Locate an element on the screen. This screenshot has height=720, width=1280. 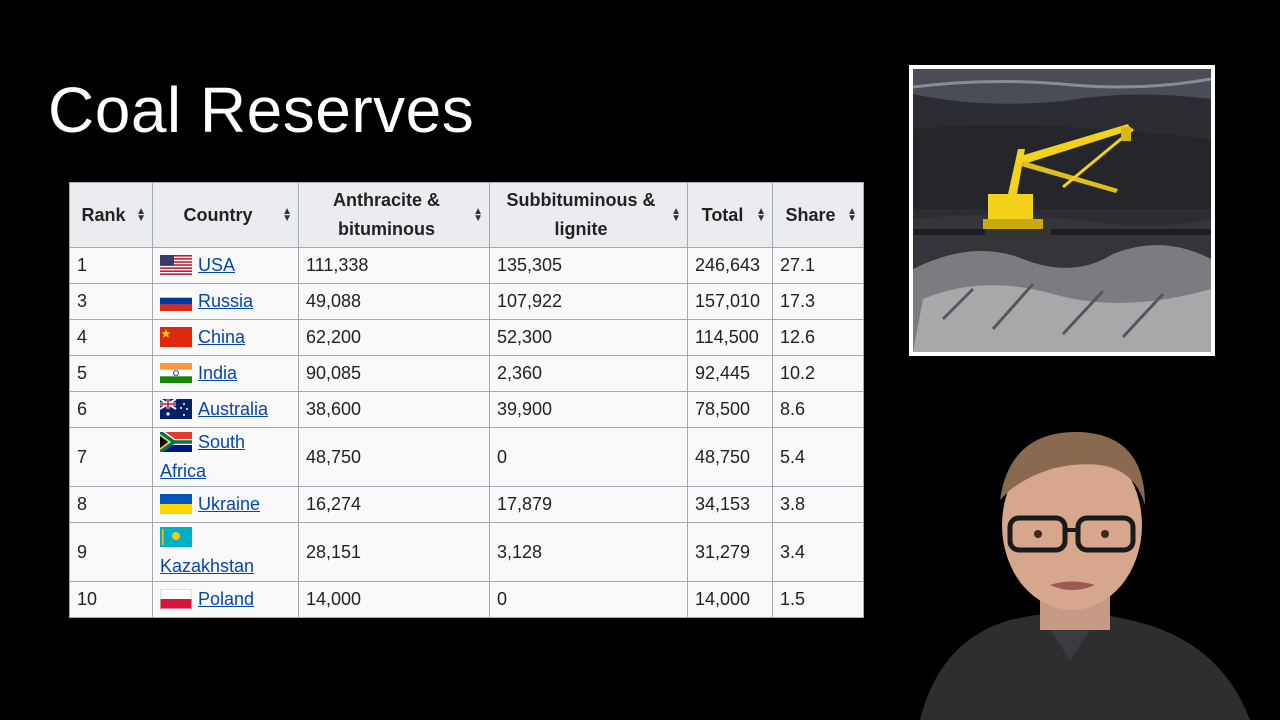
share-cell: 5.4 is located at coordinates (818, 457).